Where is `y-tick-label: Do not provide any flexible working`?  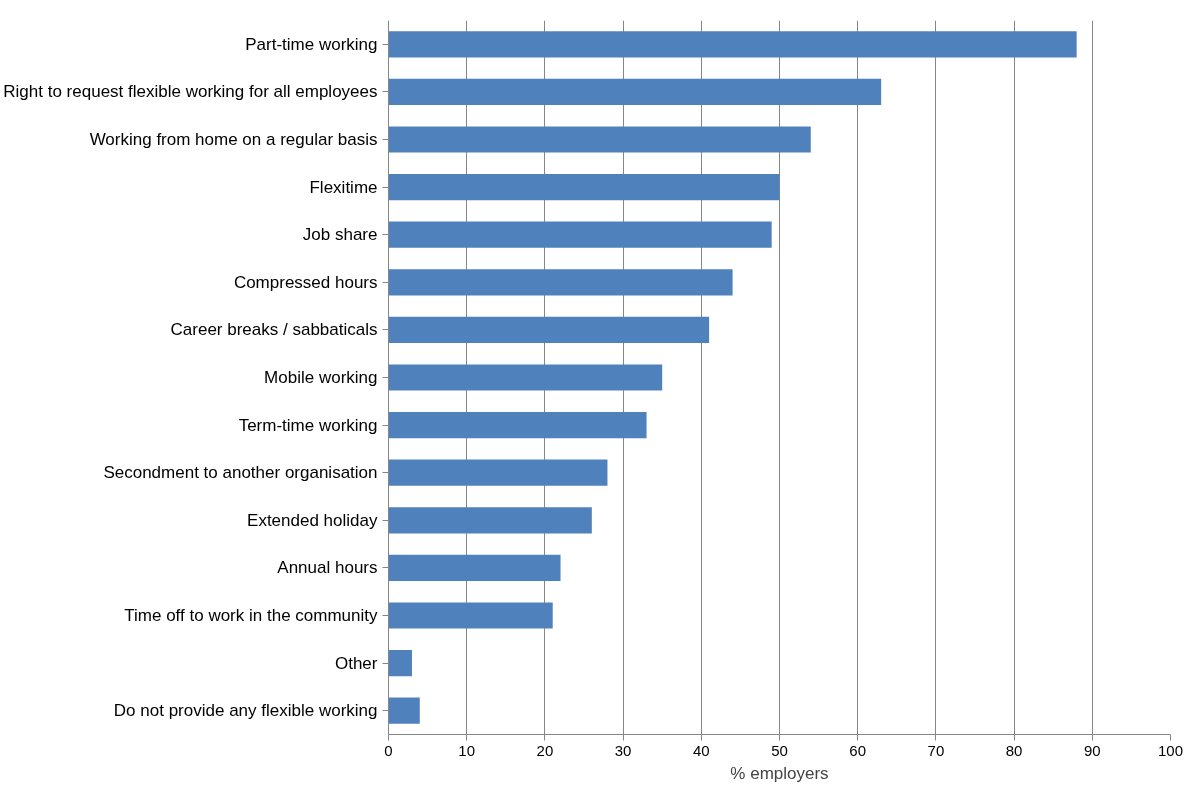
y-tick-label: Do not provide any flexible working is located at coordinates (245, 711).